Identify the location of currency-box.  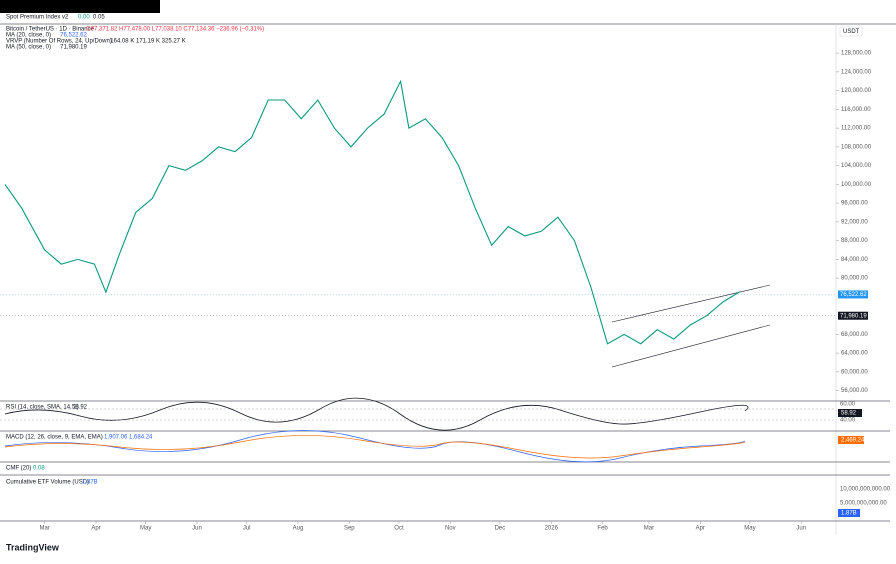
(851, 31).